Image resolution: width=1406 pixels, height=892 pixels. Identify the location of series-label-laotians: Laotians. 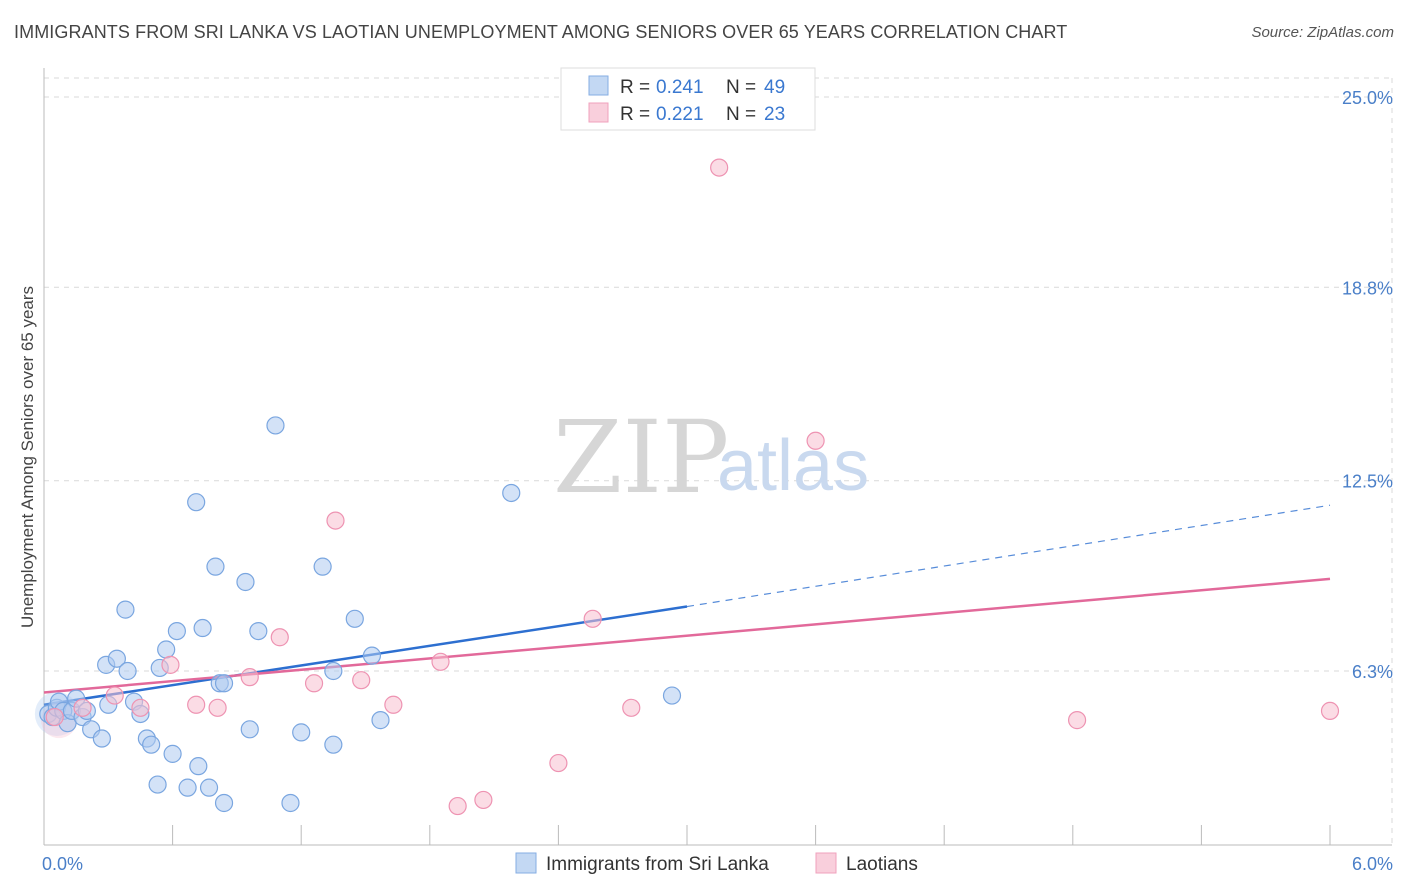
(882, 864).